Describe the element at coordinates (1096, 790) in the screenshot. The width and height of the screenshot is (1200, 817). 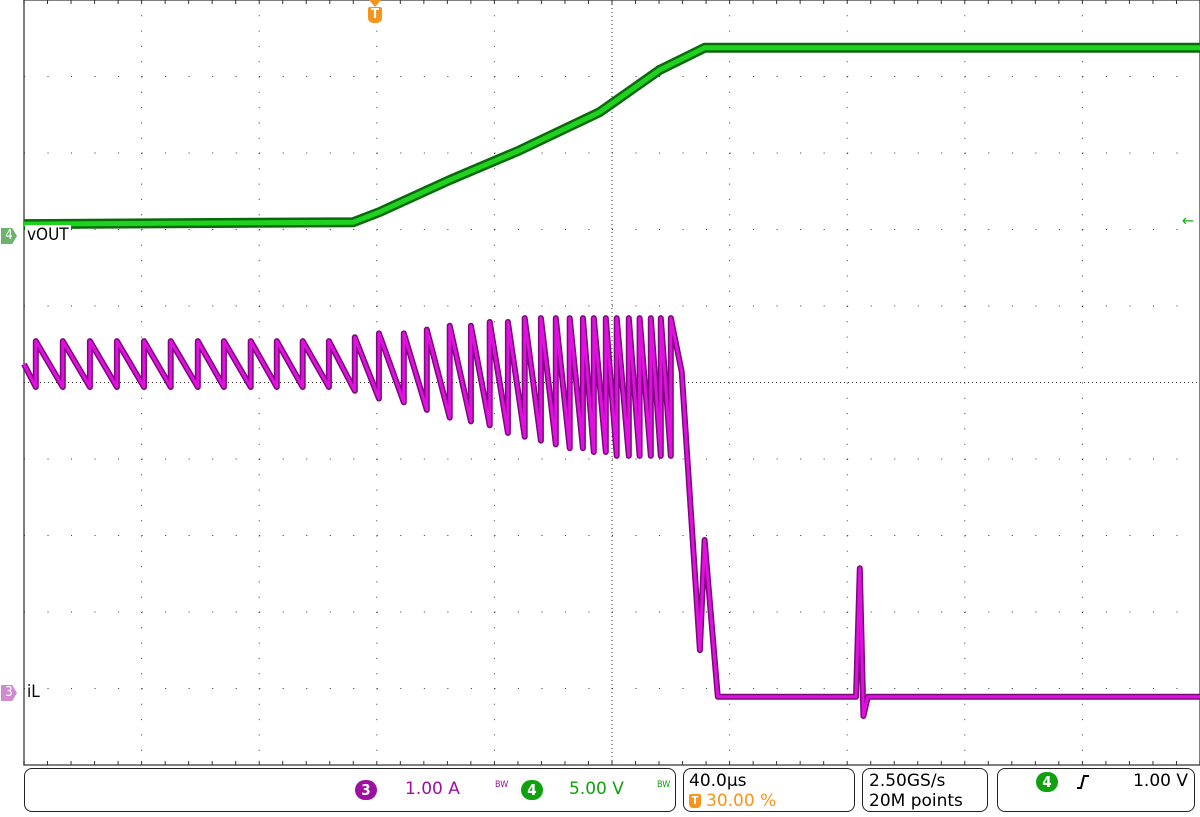
I see `trigger-panel: 4 1.00 V` at that location.